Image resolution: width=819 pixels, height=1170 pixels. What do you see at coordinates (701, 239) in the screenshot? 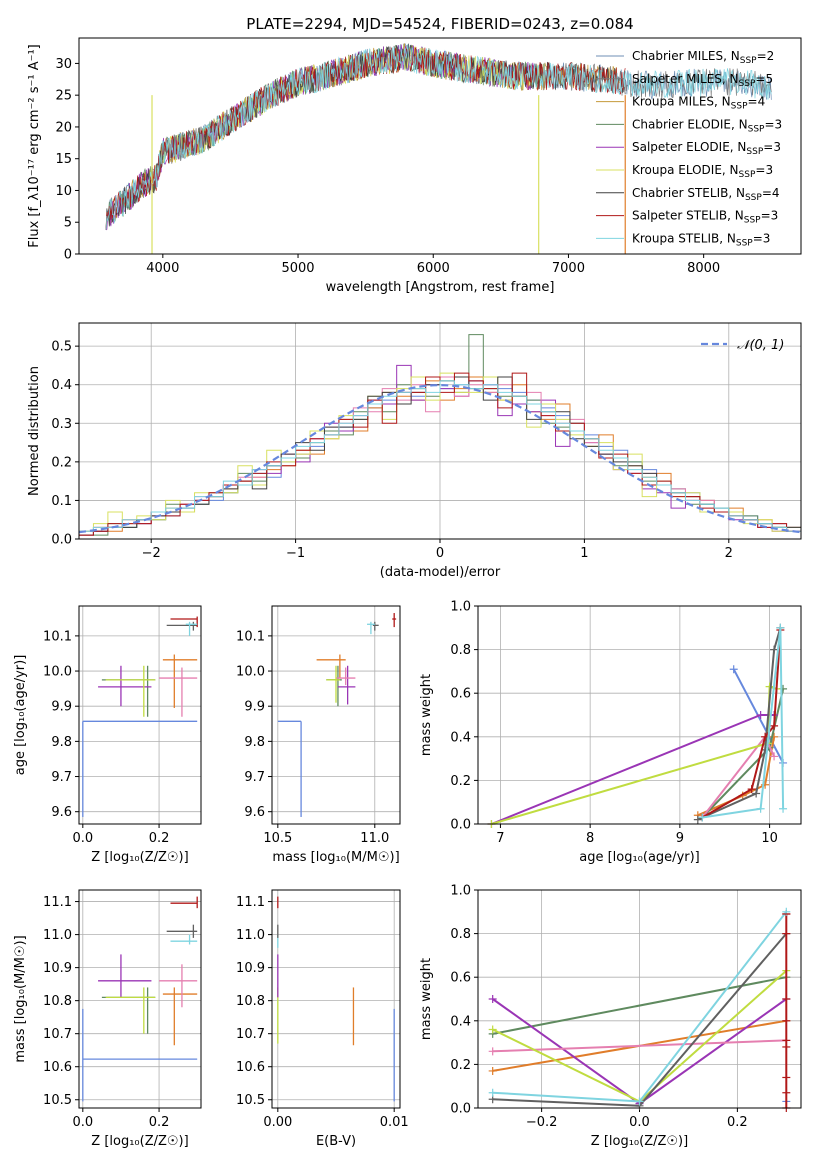
I see `legend-entry: Kroupa STELIB, NSSP=3` at bounding box center [701, 239].